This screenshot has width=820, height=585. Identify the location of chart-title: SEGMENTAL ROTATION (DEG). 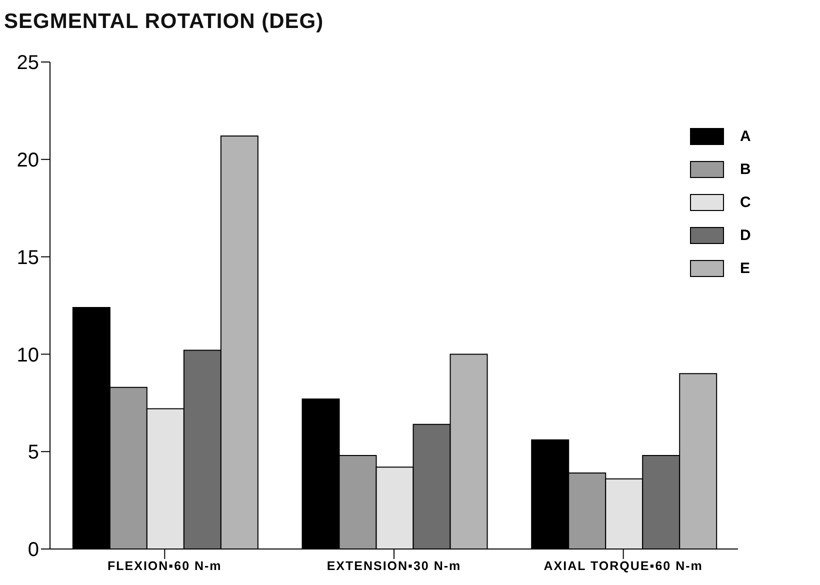
(164, 22).